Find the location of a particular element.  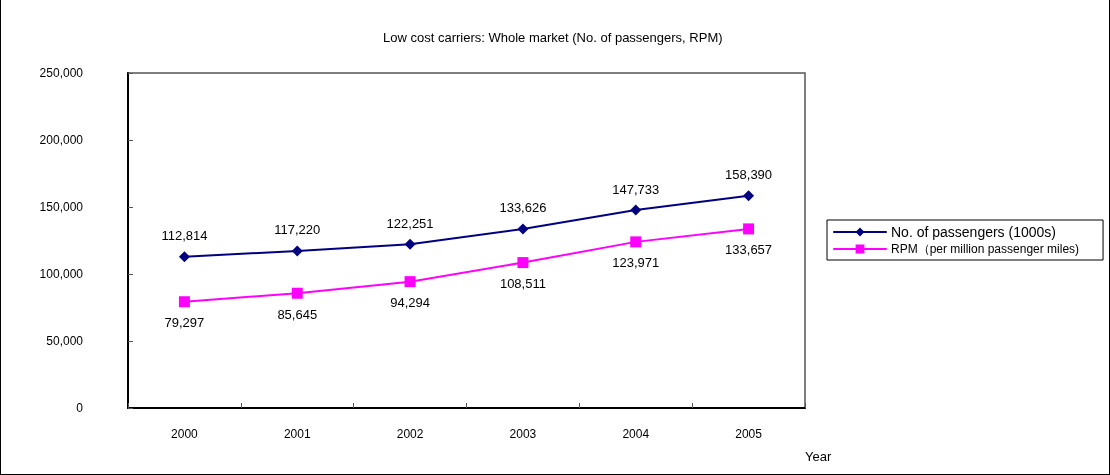

x-axis-title: Year is located at coordinates (818, 456).